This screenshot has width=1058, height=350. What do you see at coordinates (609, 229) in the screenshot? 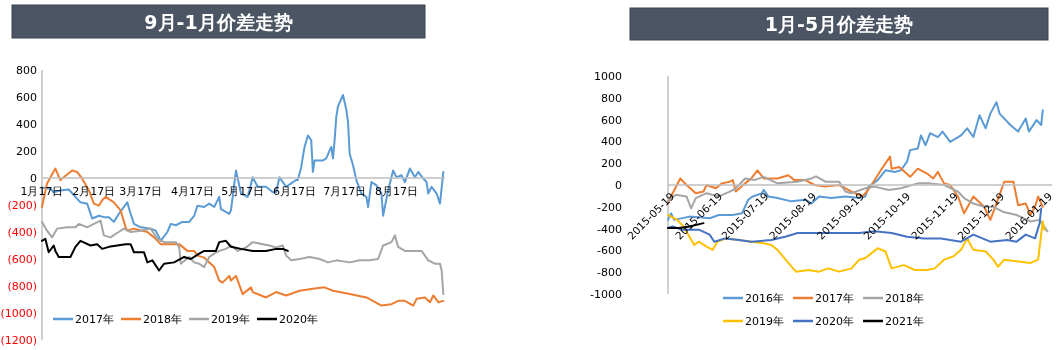
I see `y-tick-label: -400` at bounding box center [609, 229].